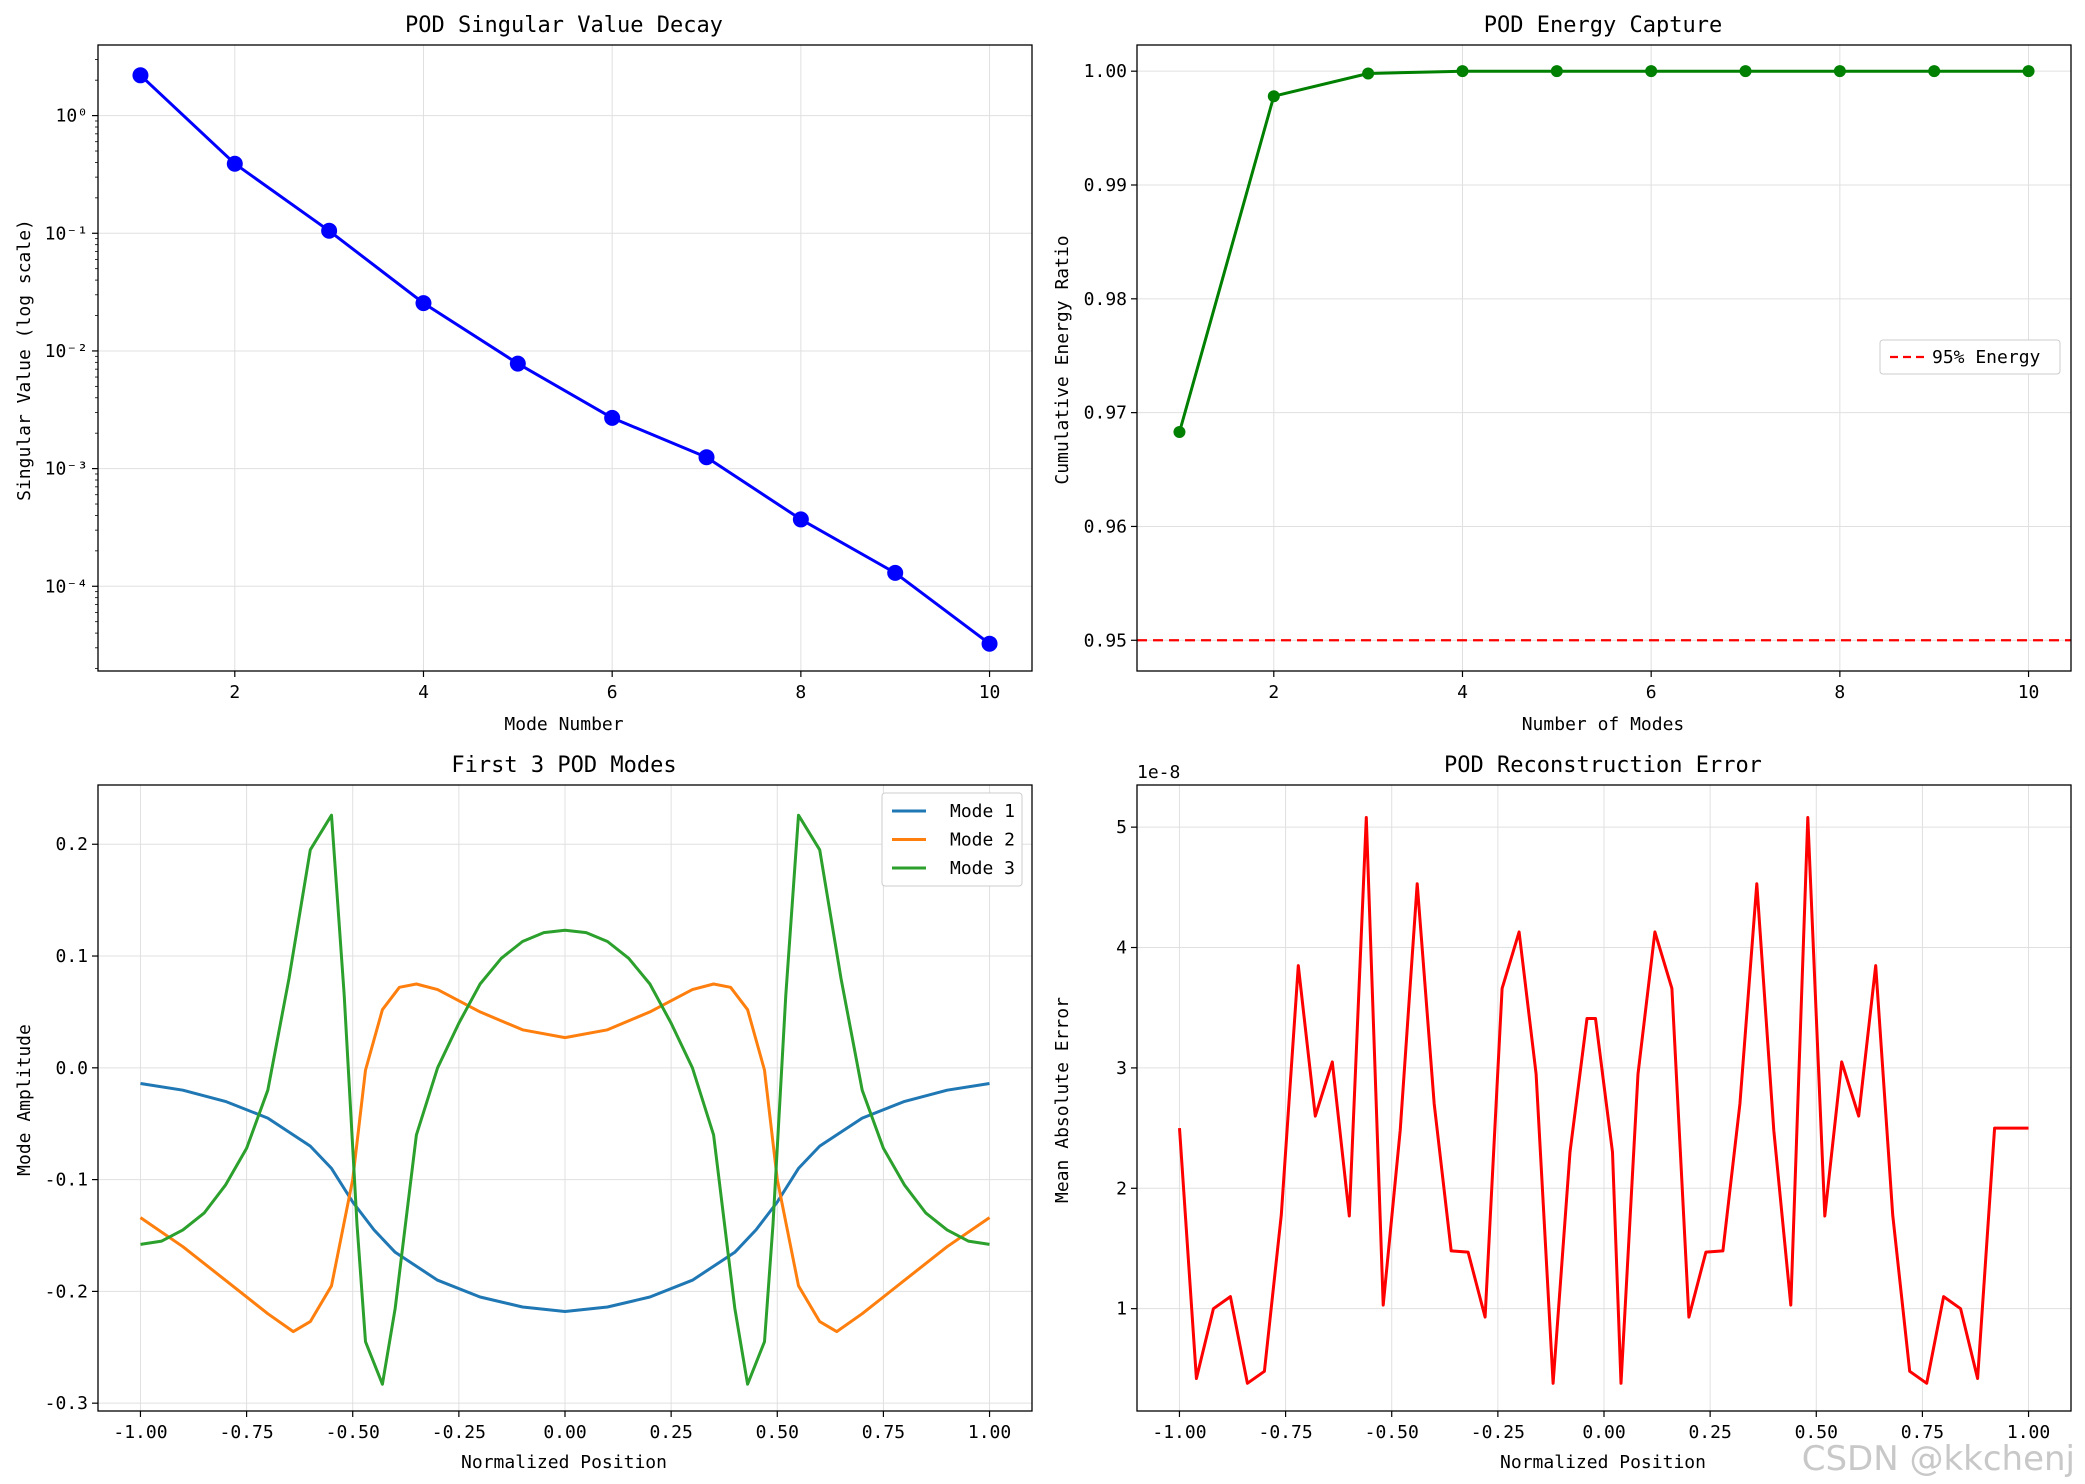 This screenshot has width=2085, height=1484. What do you see at coordinates (1121, 948) in the screenshot?
I see `y-tick-label: 4` at bounding box center [1121, 948].